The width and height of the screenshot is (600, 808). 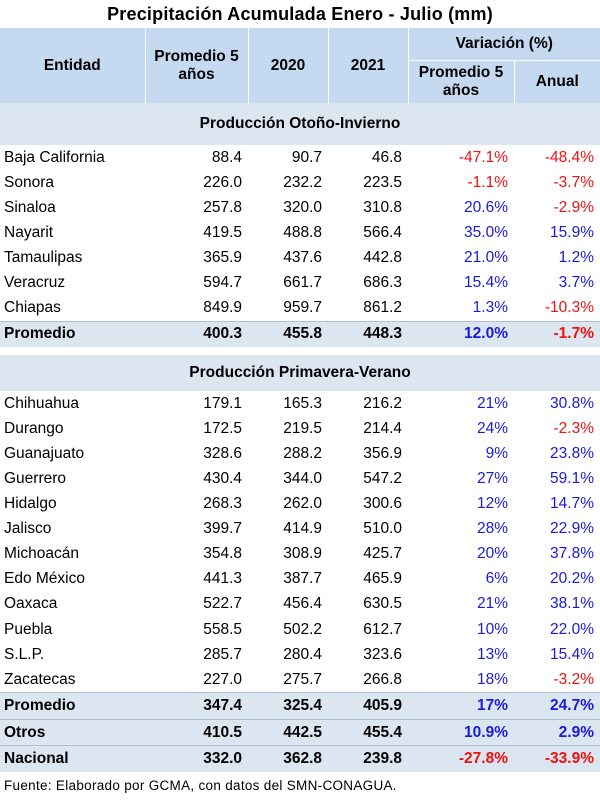 I want to click on value-2021-cell: 46.8, so click(x=386, y=157).